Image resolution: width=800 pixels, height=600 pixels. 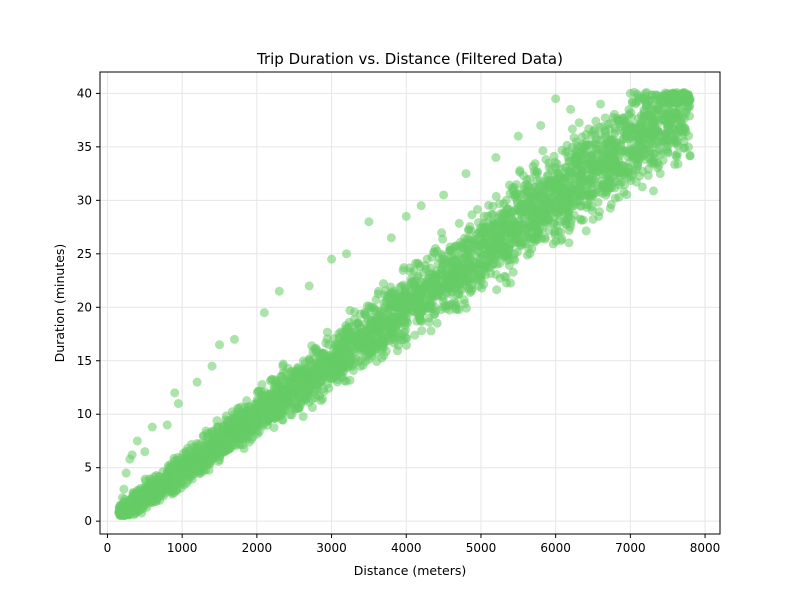 I want to click on x-tick-label: 8000, so click(x=705, y=548).